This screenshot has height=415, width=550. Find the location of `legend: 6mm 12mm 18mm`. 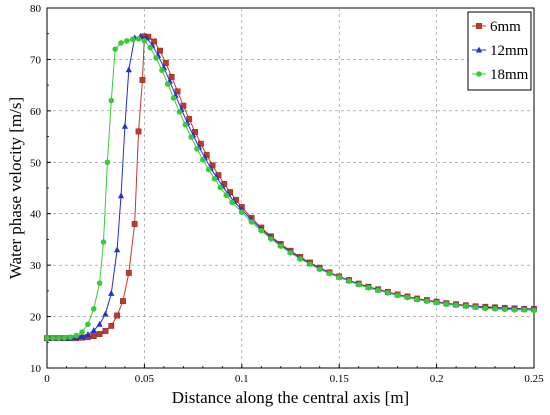

legend: 6mm 12mm 18mm is located at coordinates (499, 51).